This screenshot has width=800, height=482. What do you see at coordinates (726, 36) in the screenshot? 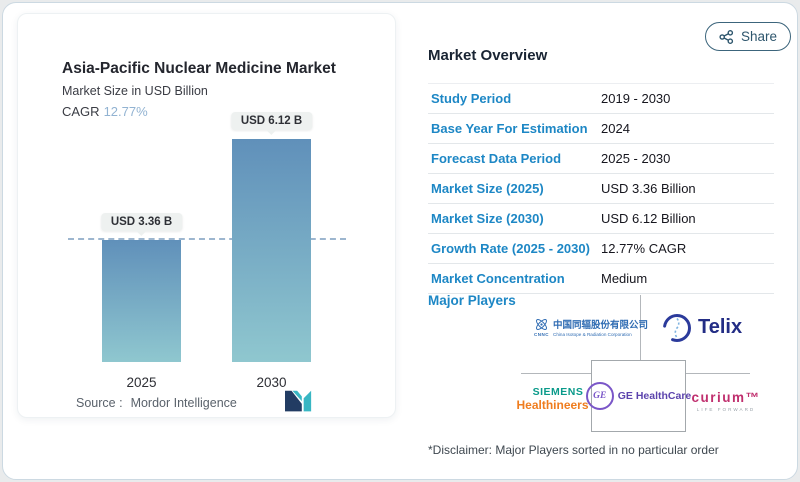
I see `share-icon` at bounding box center [726, 36].